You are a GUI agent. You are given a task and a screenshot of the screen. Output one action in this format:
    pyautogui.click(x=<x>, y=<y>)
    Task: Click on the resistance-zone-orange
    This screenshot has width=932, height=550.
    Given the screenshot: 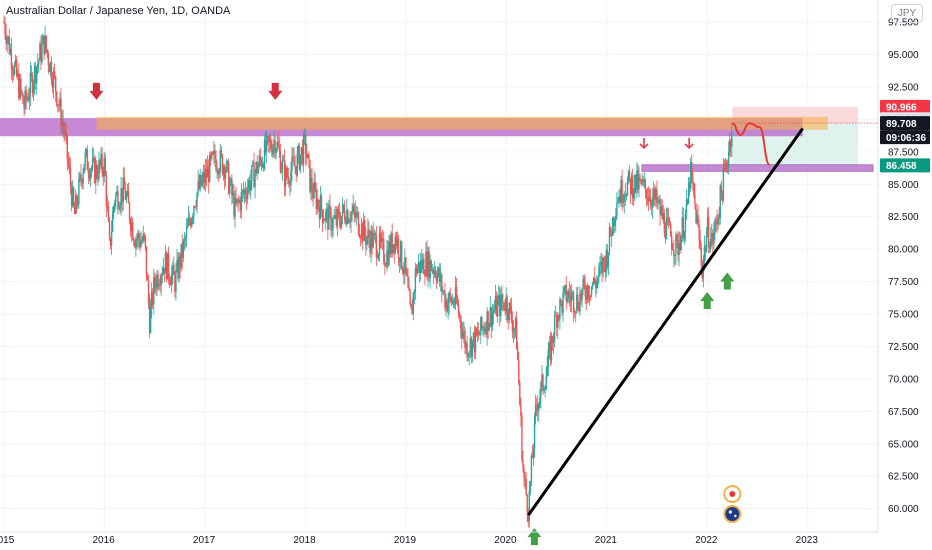 What is the action you would take?
    pyautogui.click(x=462, y=123)
    